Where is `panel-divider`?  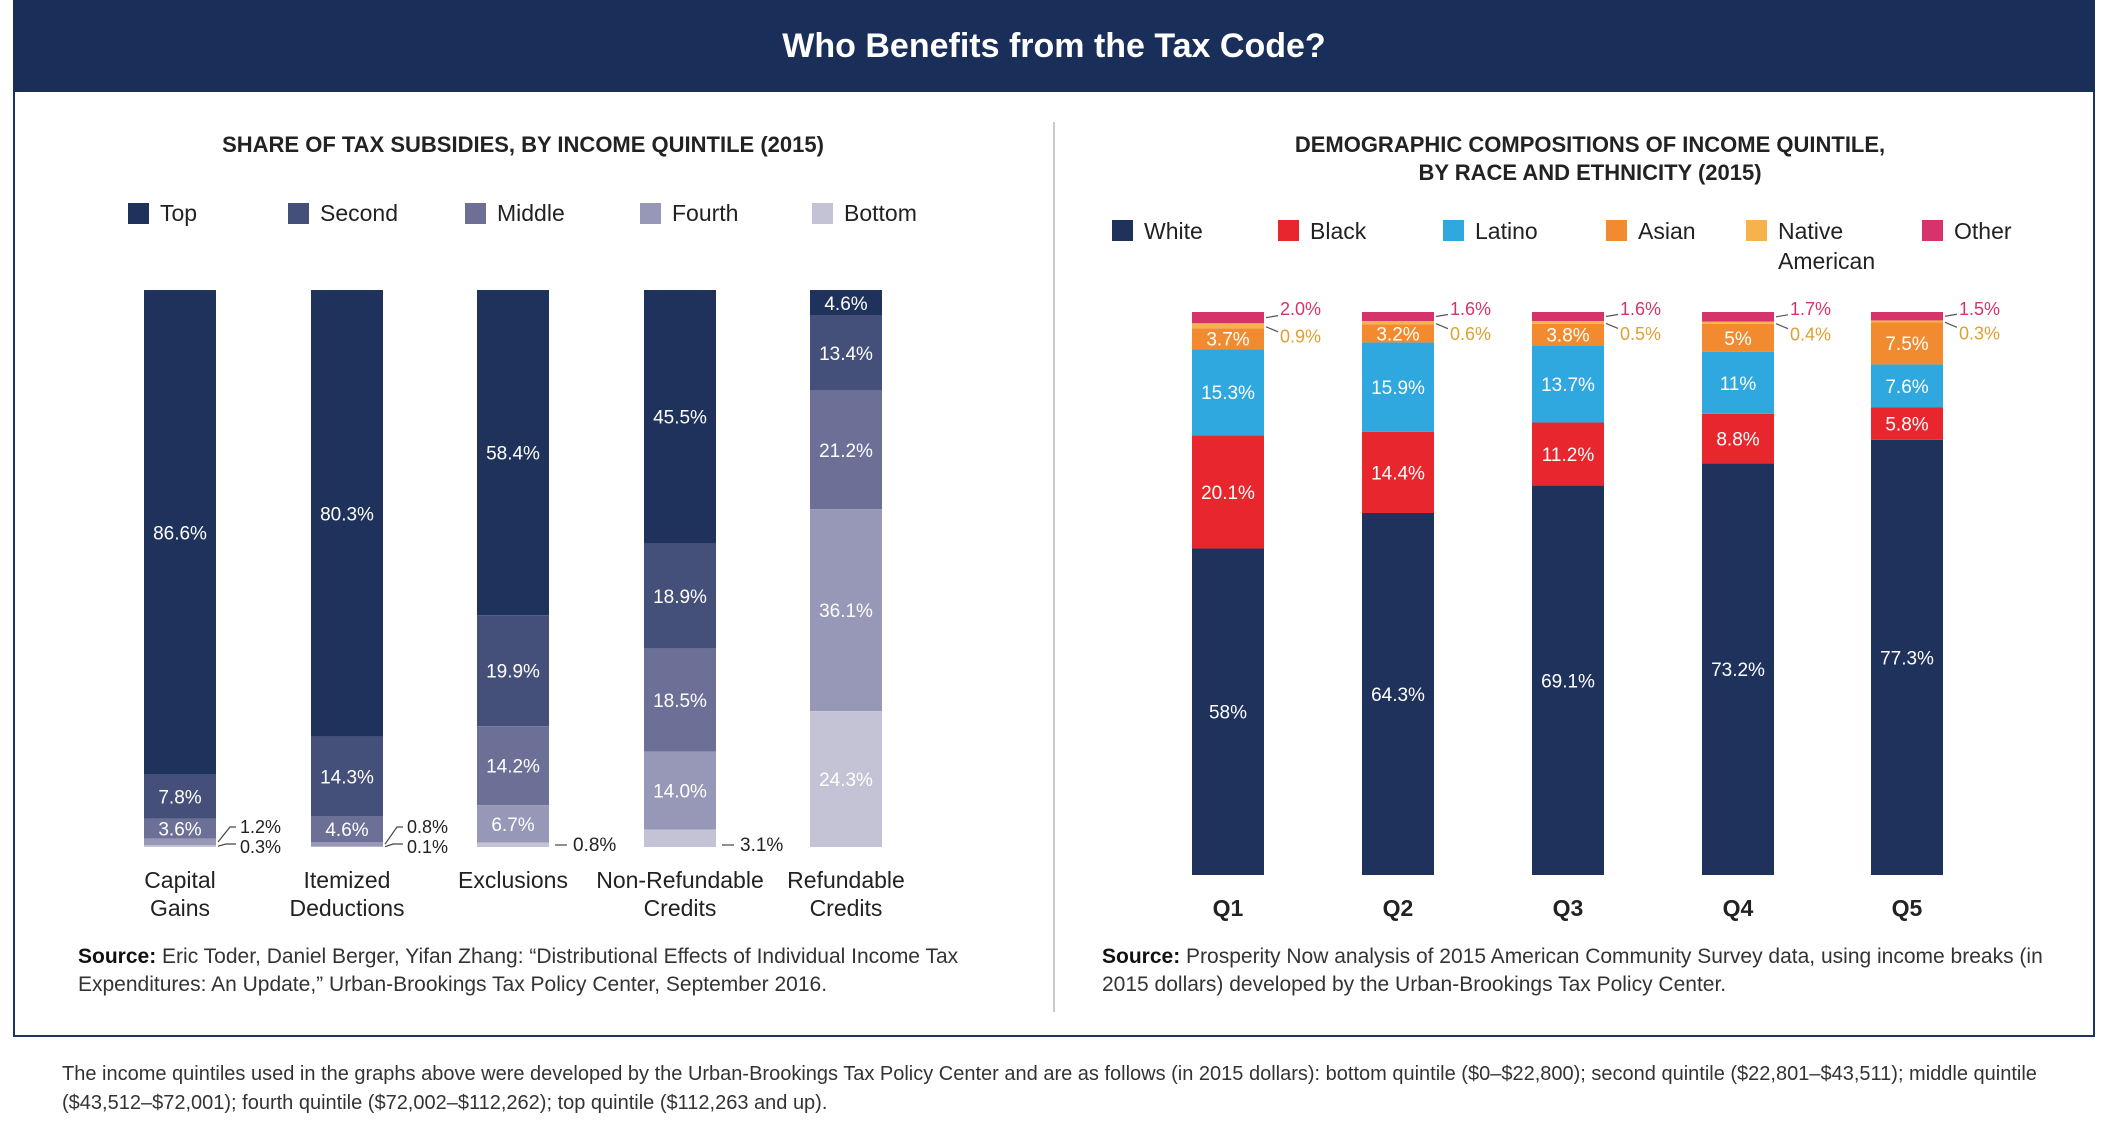 panel-divider is located at coordinates (1054, 567).